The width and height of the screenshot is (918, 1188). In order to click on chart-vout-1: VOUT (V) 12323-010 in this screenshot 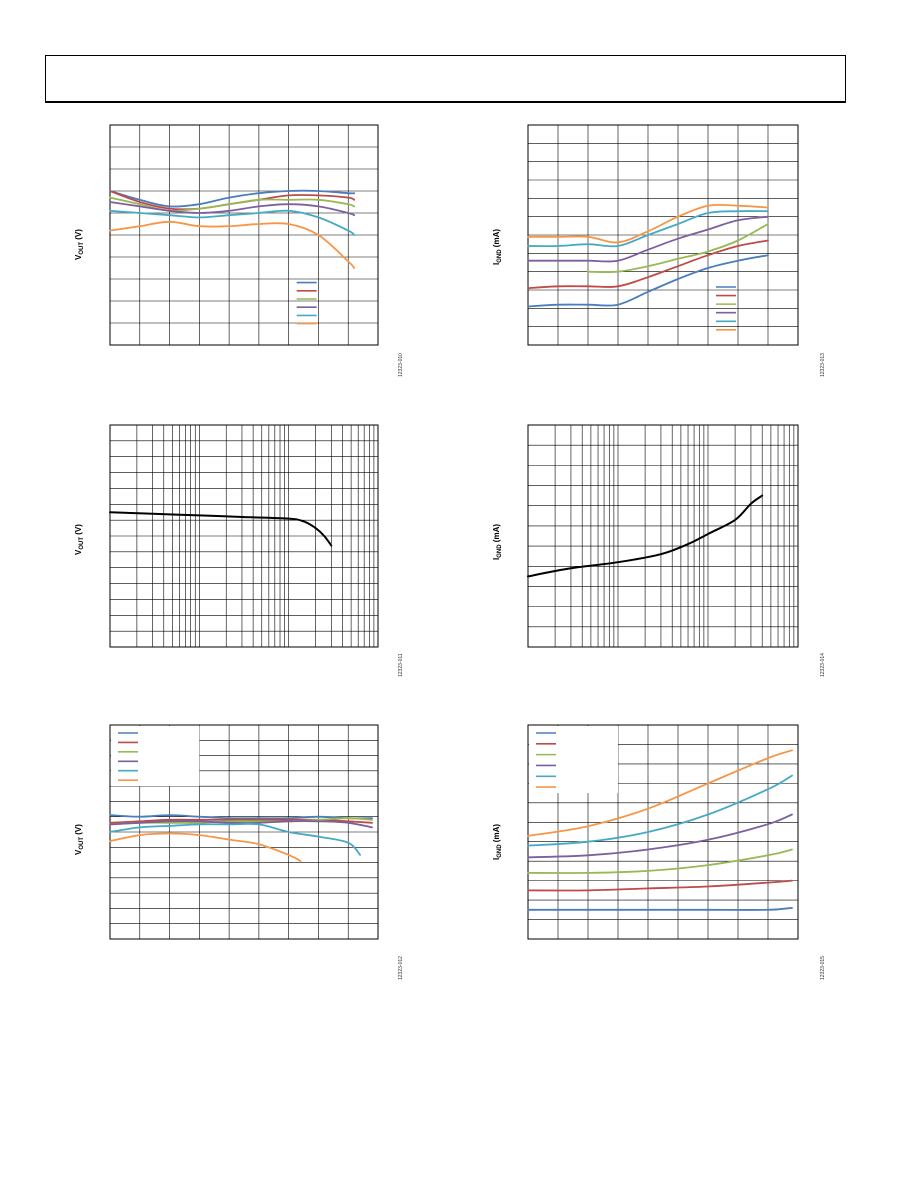, I will do `click(252, 250)`.